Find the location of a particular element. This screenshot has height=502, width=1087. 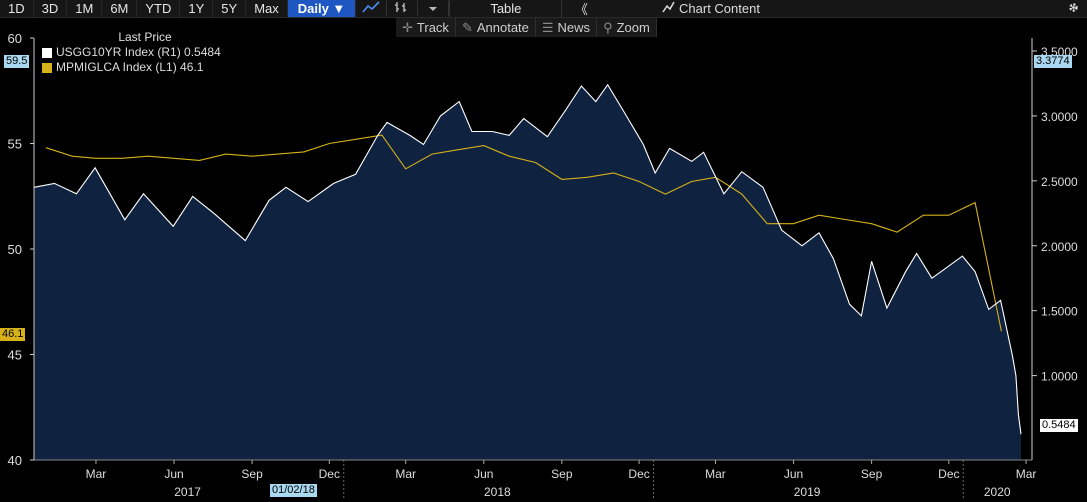

zoom-tool: ⚲ Zoom is located at coordinates (627, 27).